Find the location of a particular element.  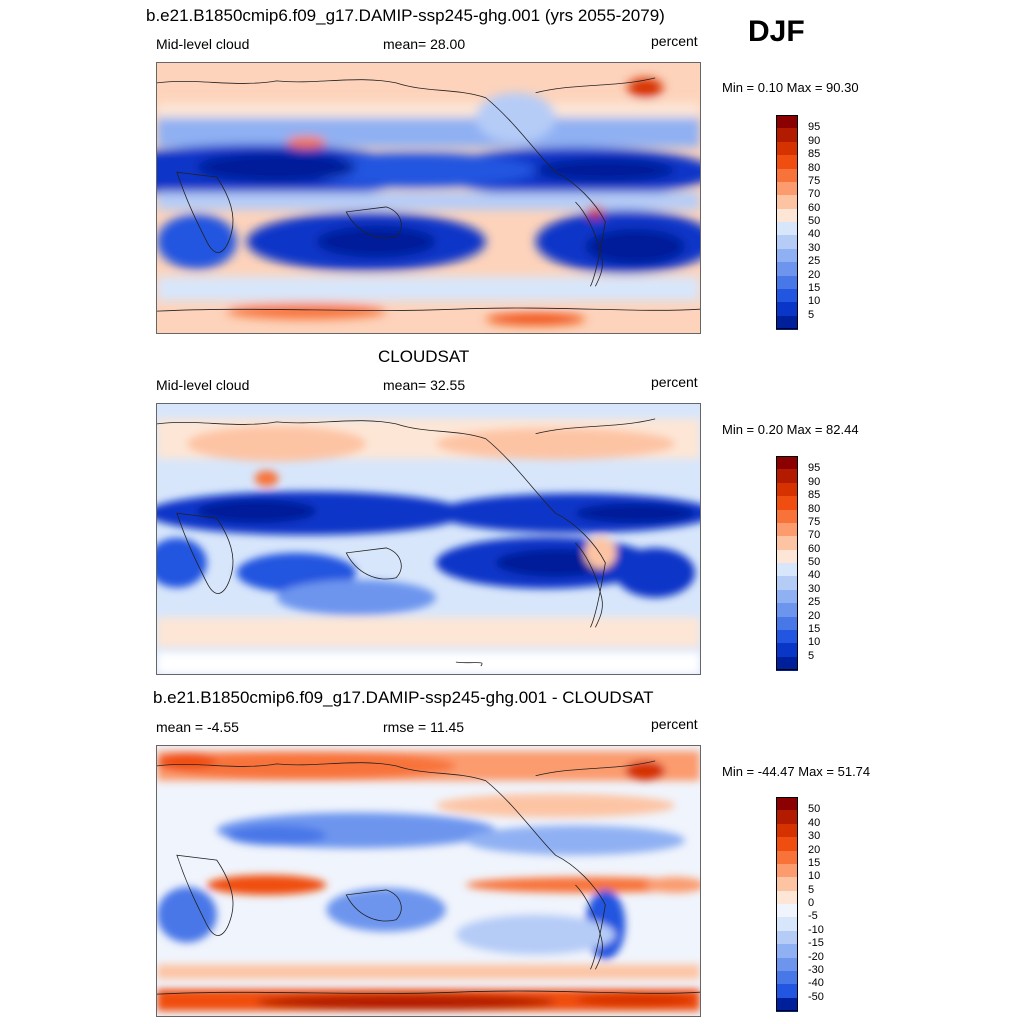

panel2-map-field is located at coordinates (428, 539).